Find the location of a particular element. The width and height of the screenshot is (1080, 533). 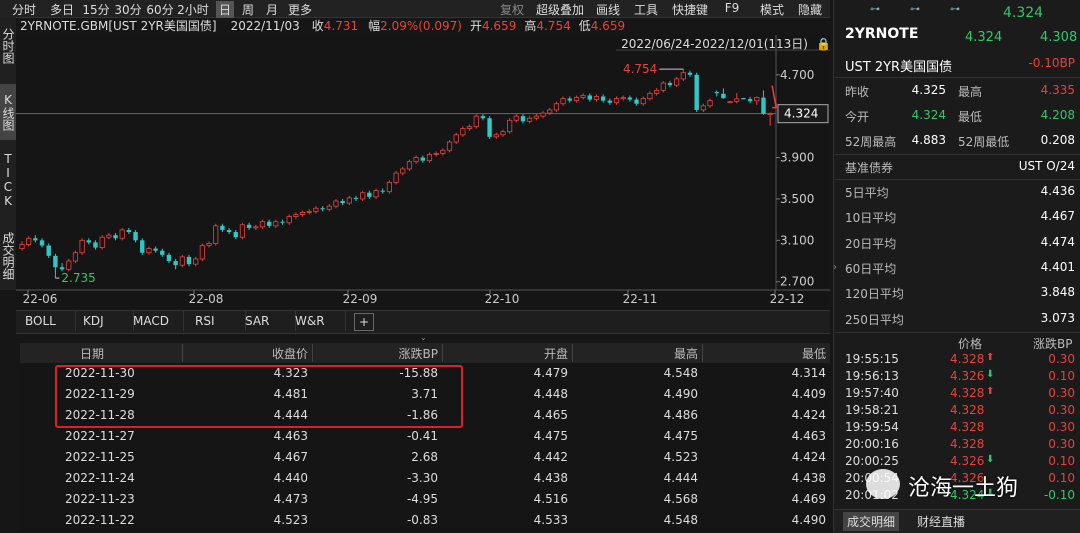

average-value: 4.401 is located at coordinates (1057, 266).